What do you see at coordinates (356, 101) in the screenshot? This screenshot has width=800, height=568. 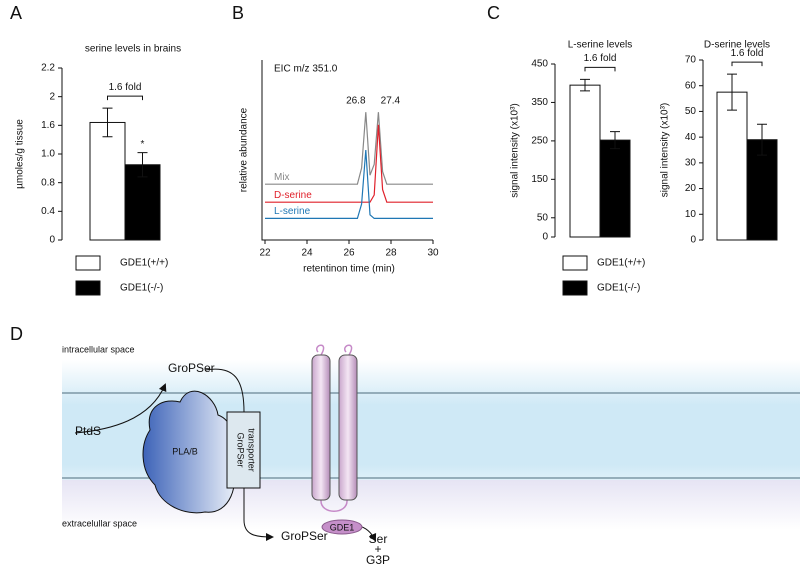 I see `peak-label: 26.8` at bounding box center [356, 101].